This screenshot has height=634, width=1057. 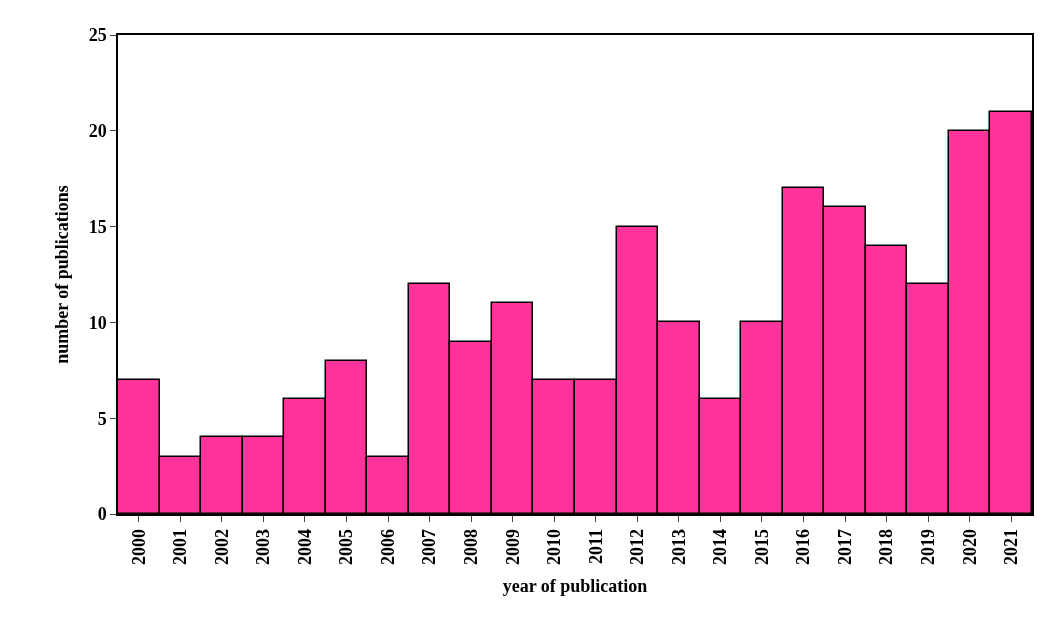 What do you see at coordinates (387, 546) in the screenshot?
I see `x-tick-label: 2006` at bounding box center [387, 546].